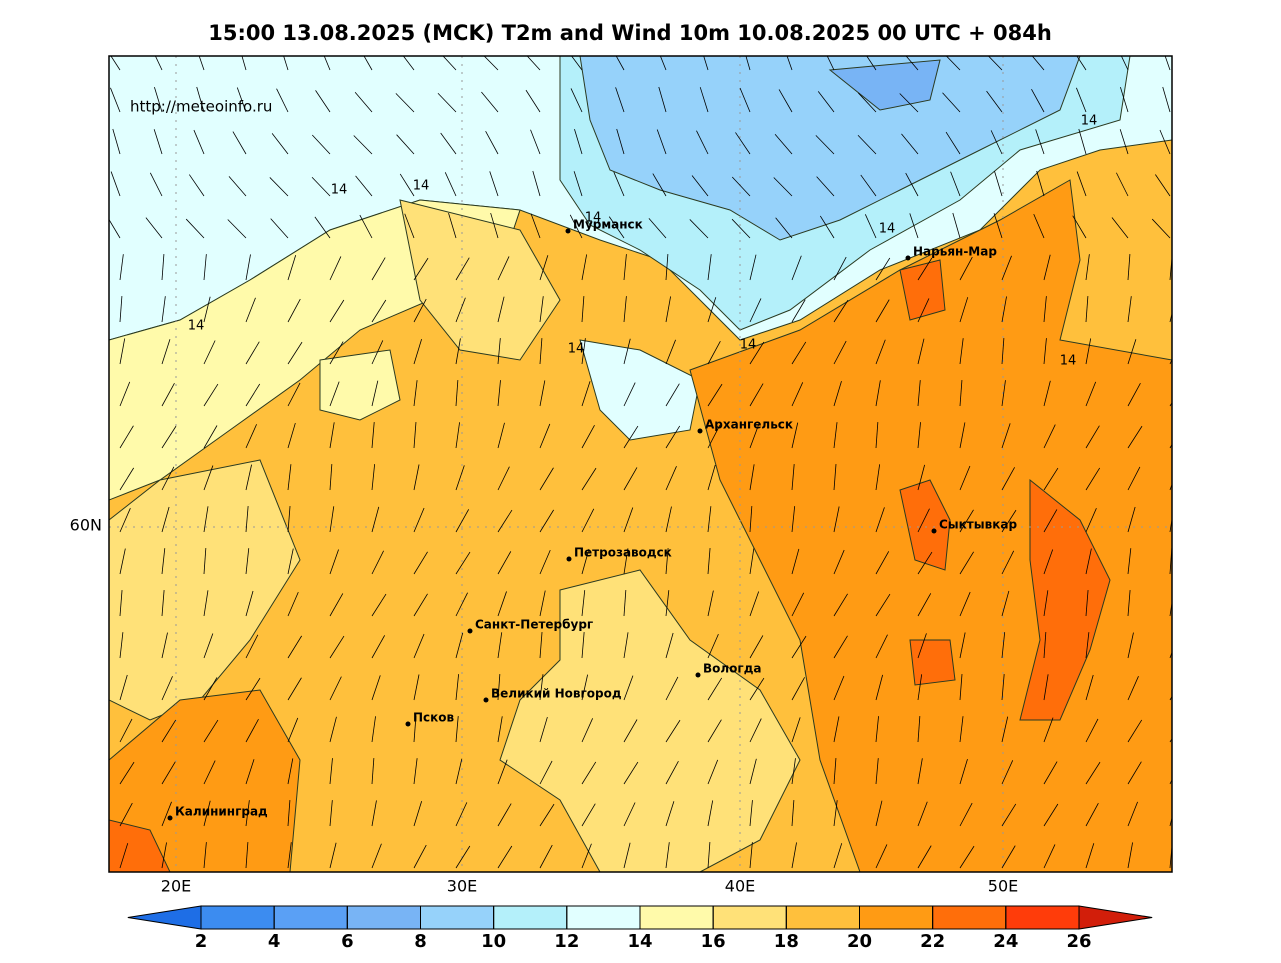  What do you see at coordinates (534, 625) in the screenshot?
I see `city-label: Санкт-Петербург` at bounding box center [534, 625].